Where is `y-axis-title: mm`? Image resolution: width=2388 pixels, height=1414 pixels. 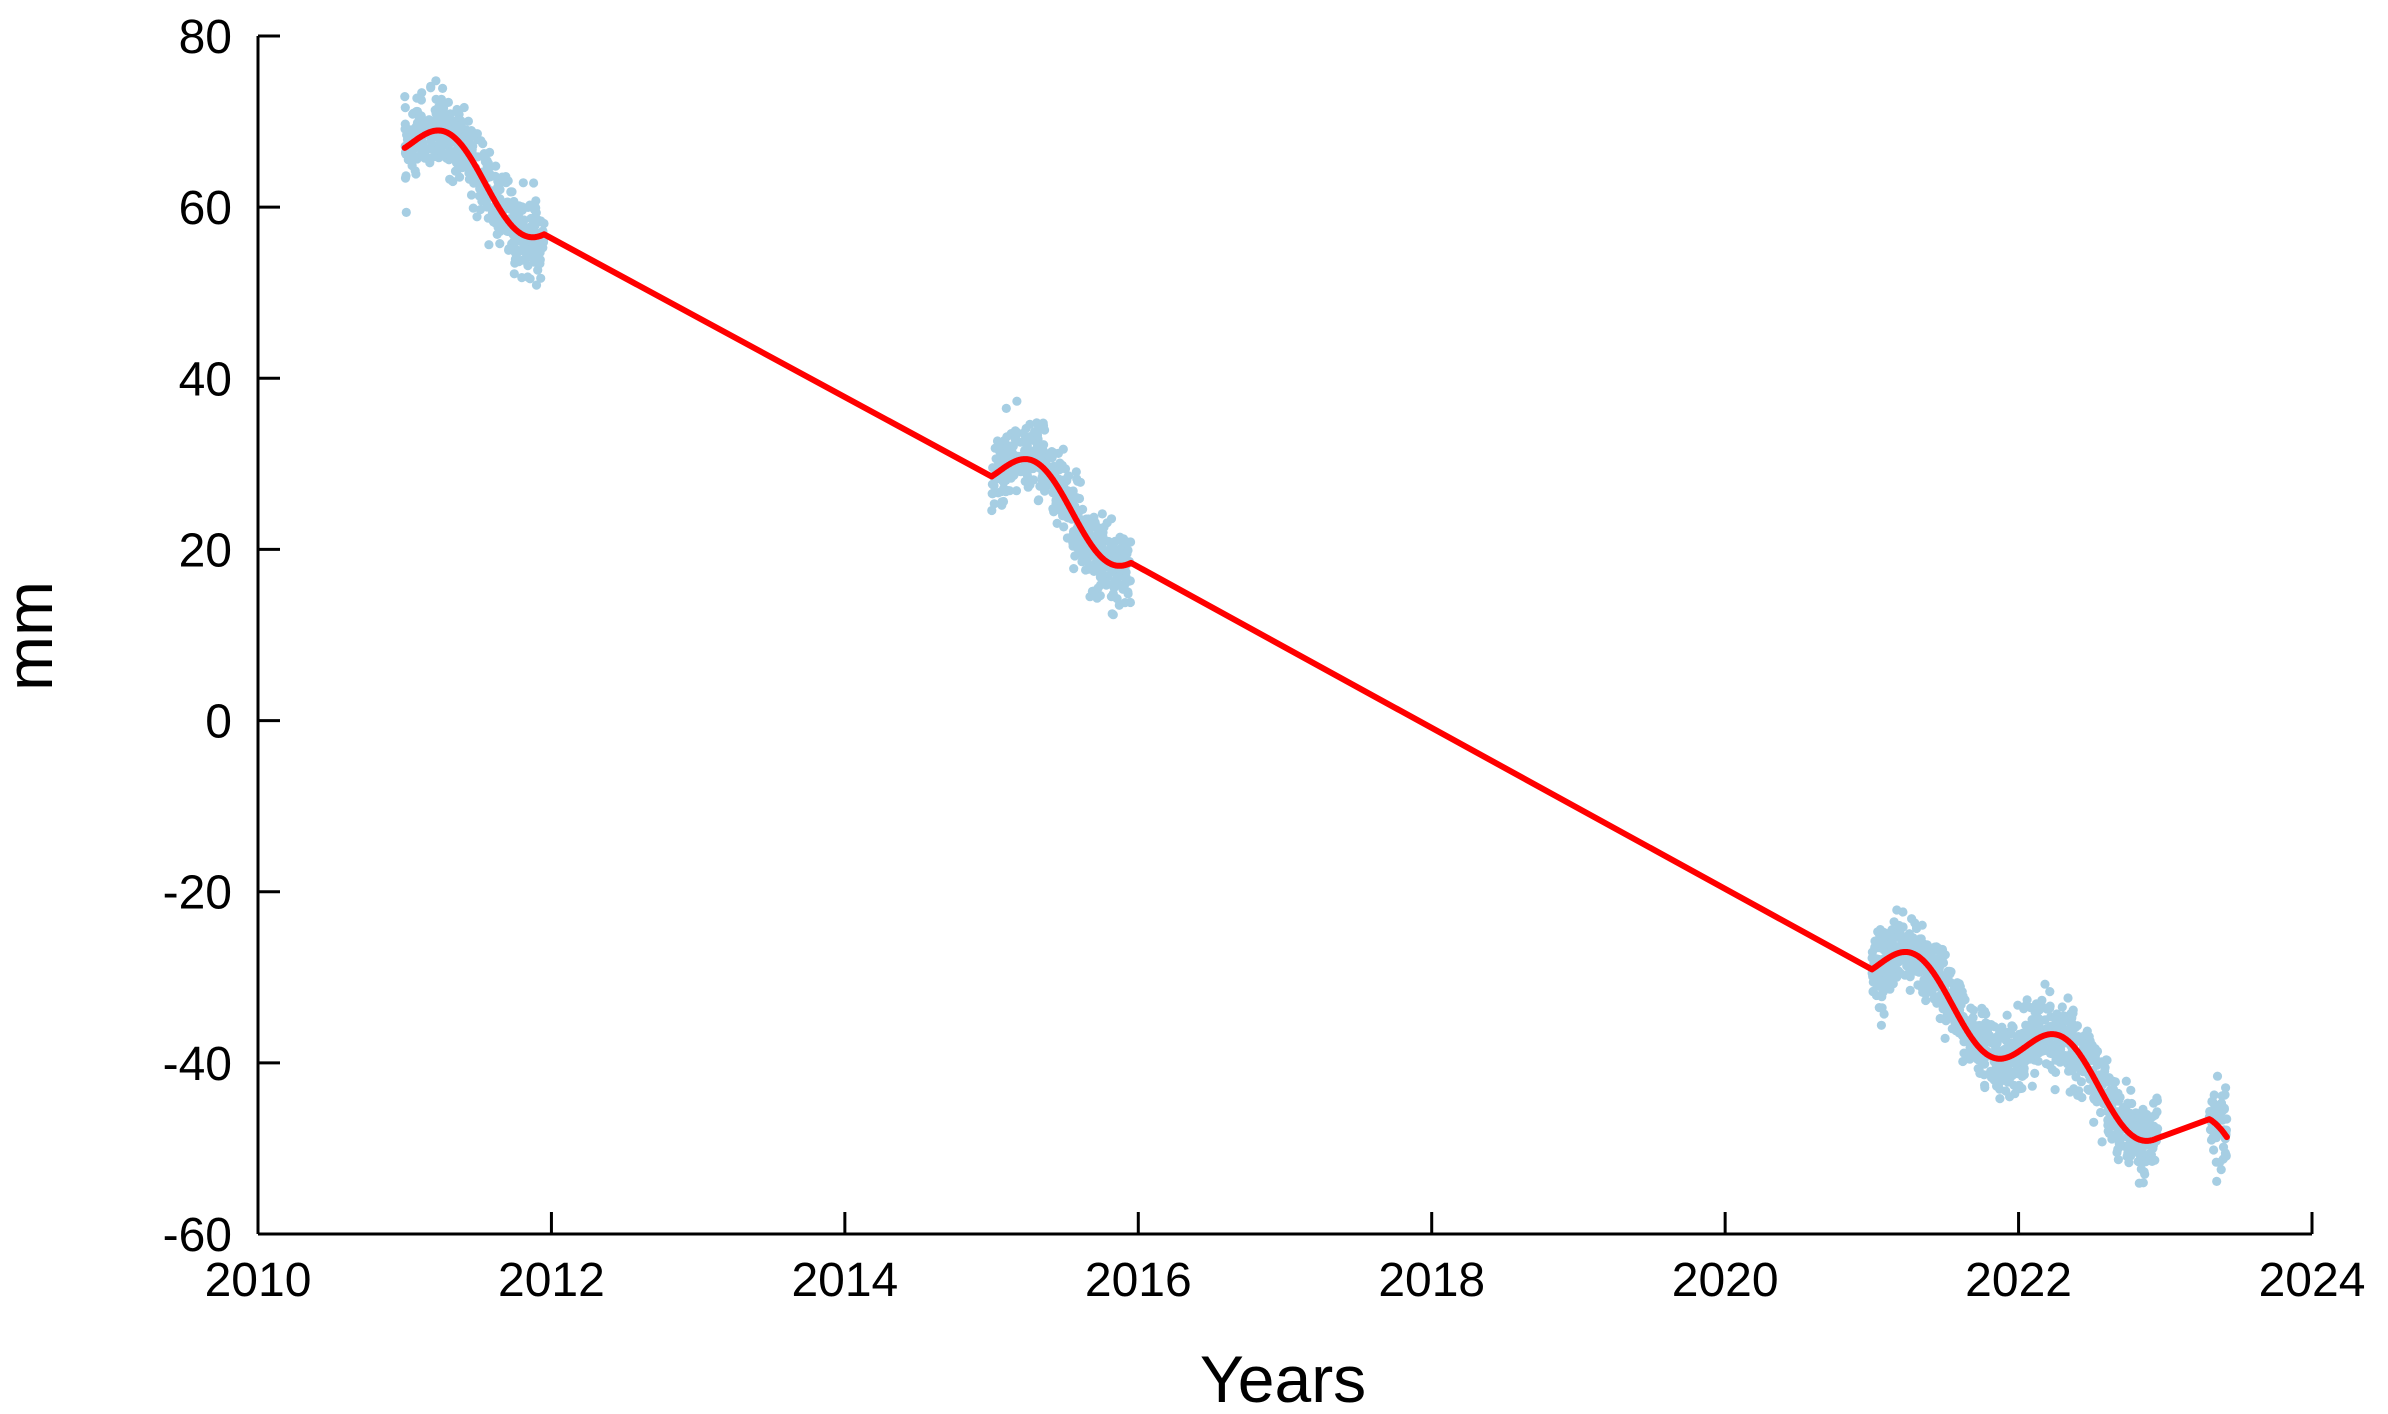 y-axis-title: mm is located at coordinates (33, 636).